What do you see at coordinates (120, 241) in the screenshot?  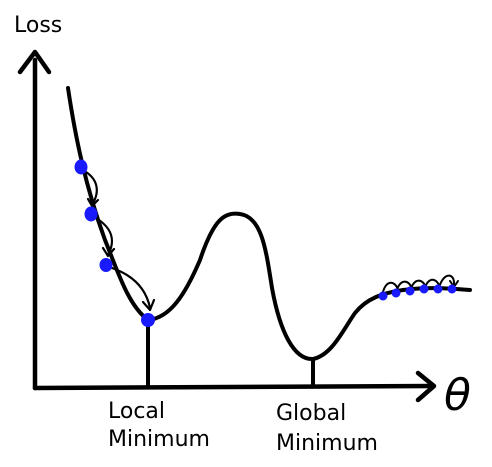 I see `descent-step-arrows` at bounding box center [120, 241].